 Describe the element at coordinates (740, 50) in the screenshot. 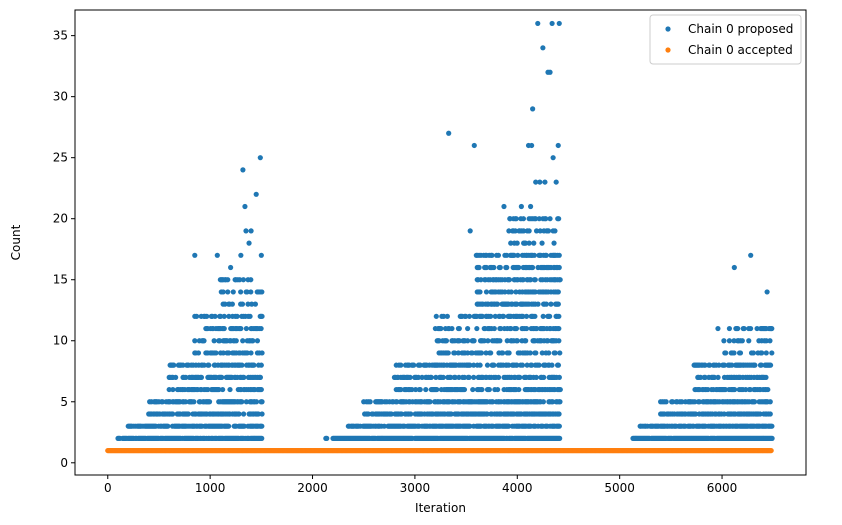

I see `legend-label-accepted: Chain 0 accepted` at that location.